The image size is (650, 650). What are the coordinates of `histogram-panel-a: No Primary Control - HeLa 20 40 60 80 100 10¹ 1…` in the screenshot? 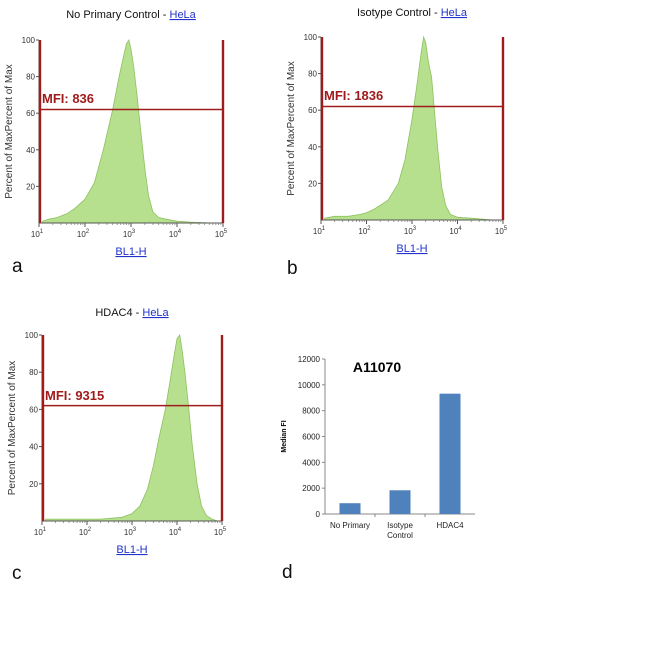 It's located at (116, 143).